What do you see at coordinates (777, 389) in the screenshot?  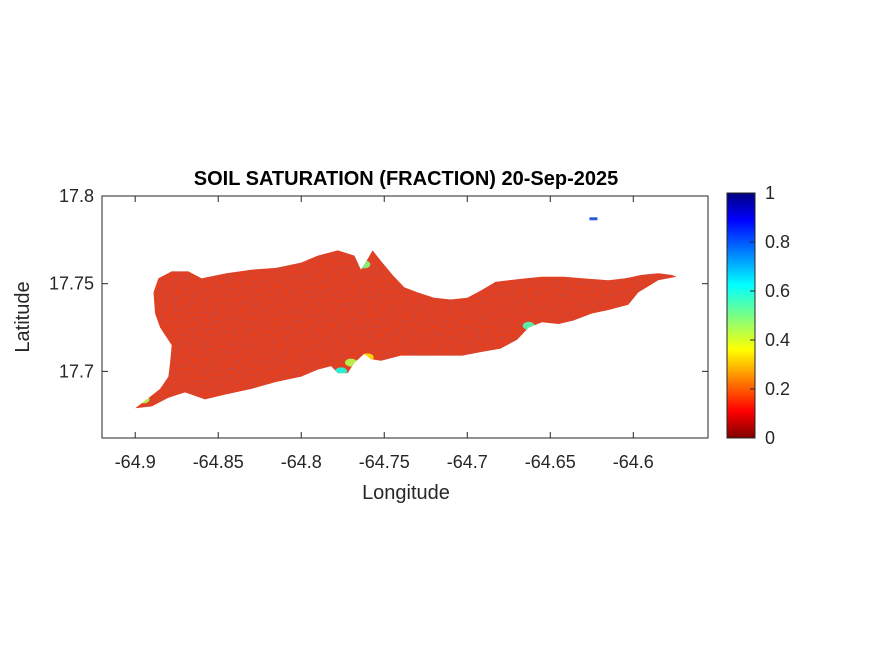 I see `colorbar-tick-label: 0.2` at bounding box center [777, 389].